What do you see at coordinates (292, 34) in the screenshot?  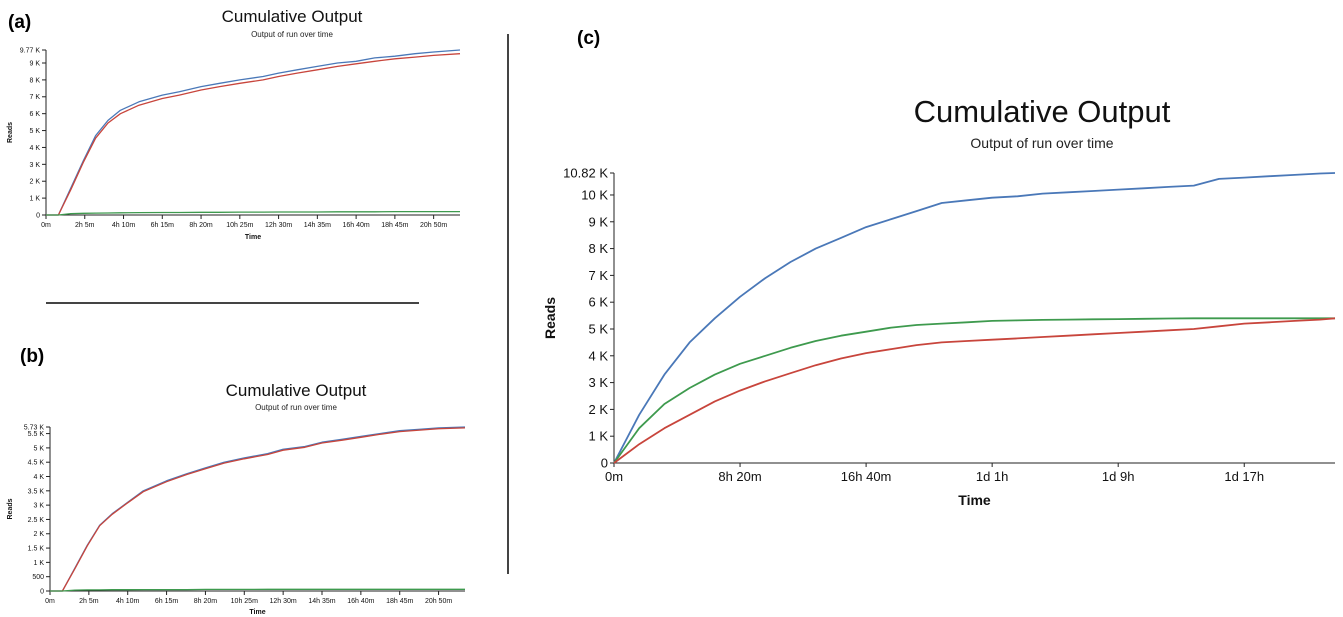 I see `chart-a-subtitle: Output of run over time` at bounding box center [292, 34].